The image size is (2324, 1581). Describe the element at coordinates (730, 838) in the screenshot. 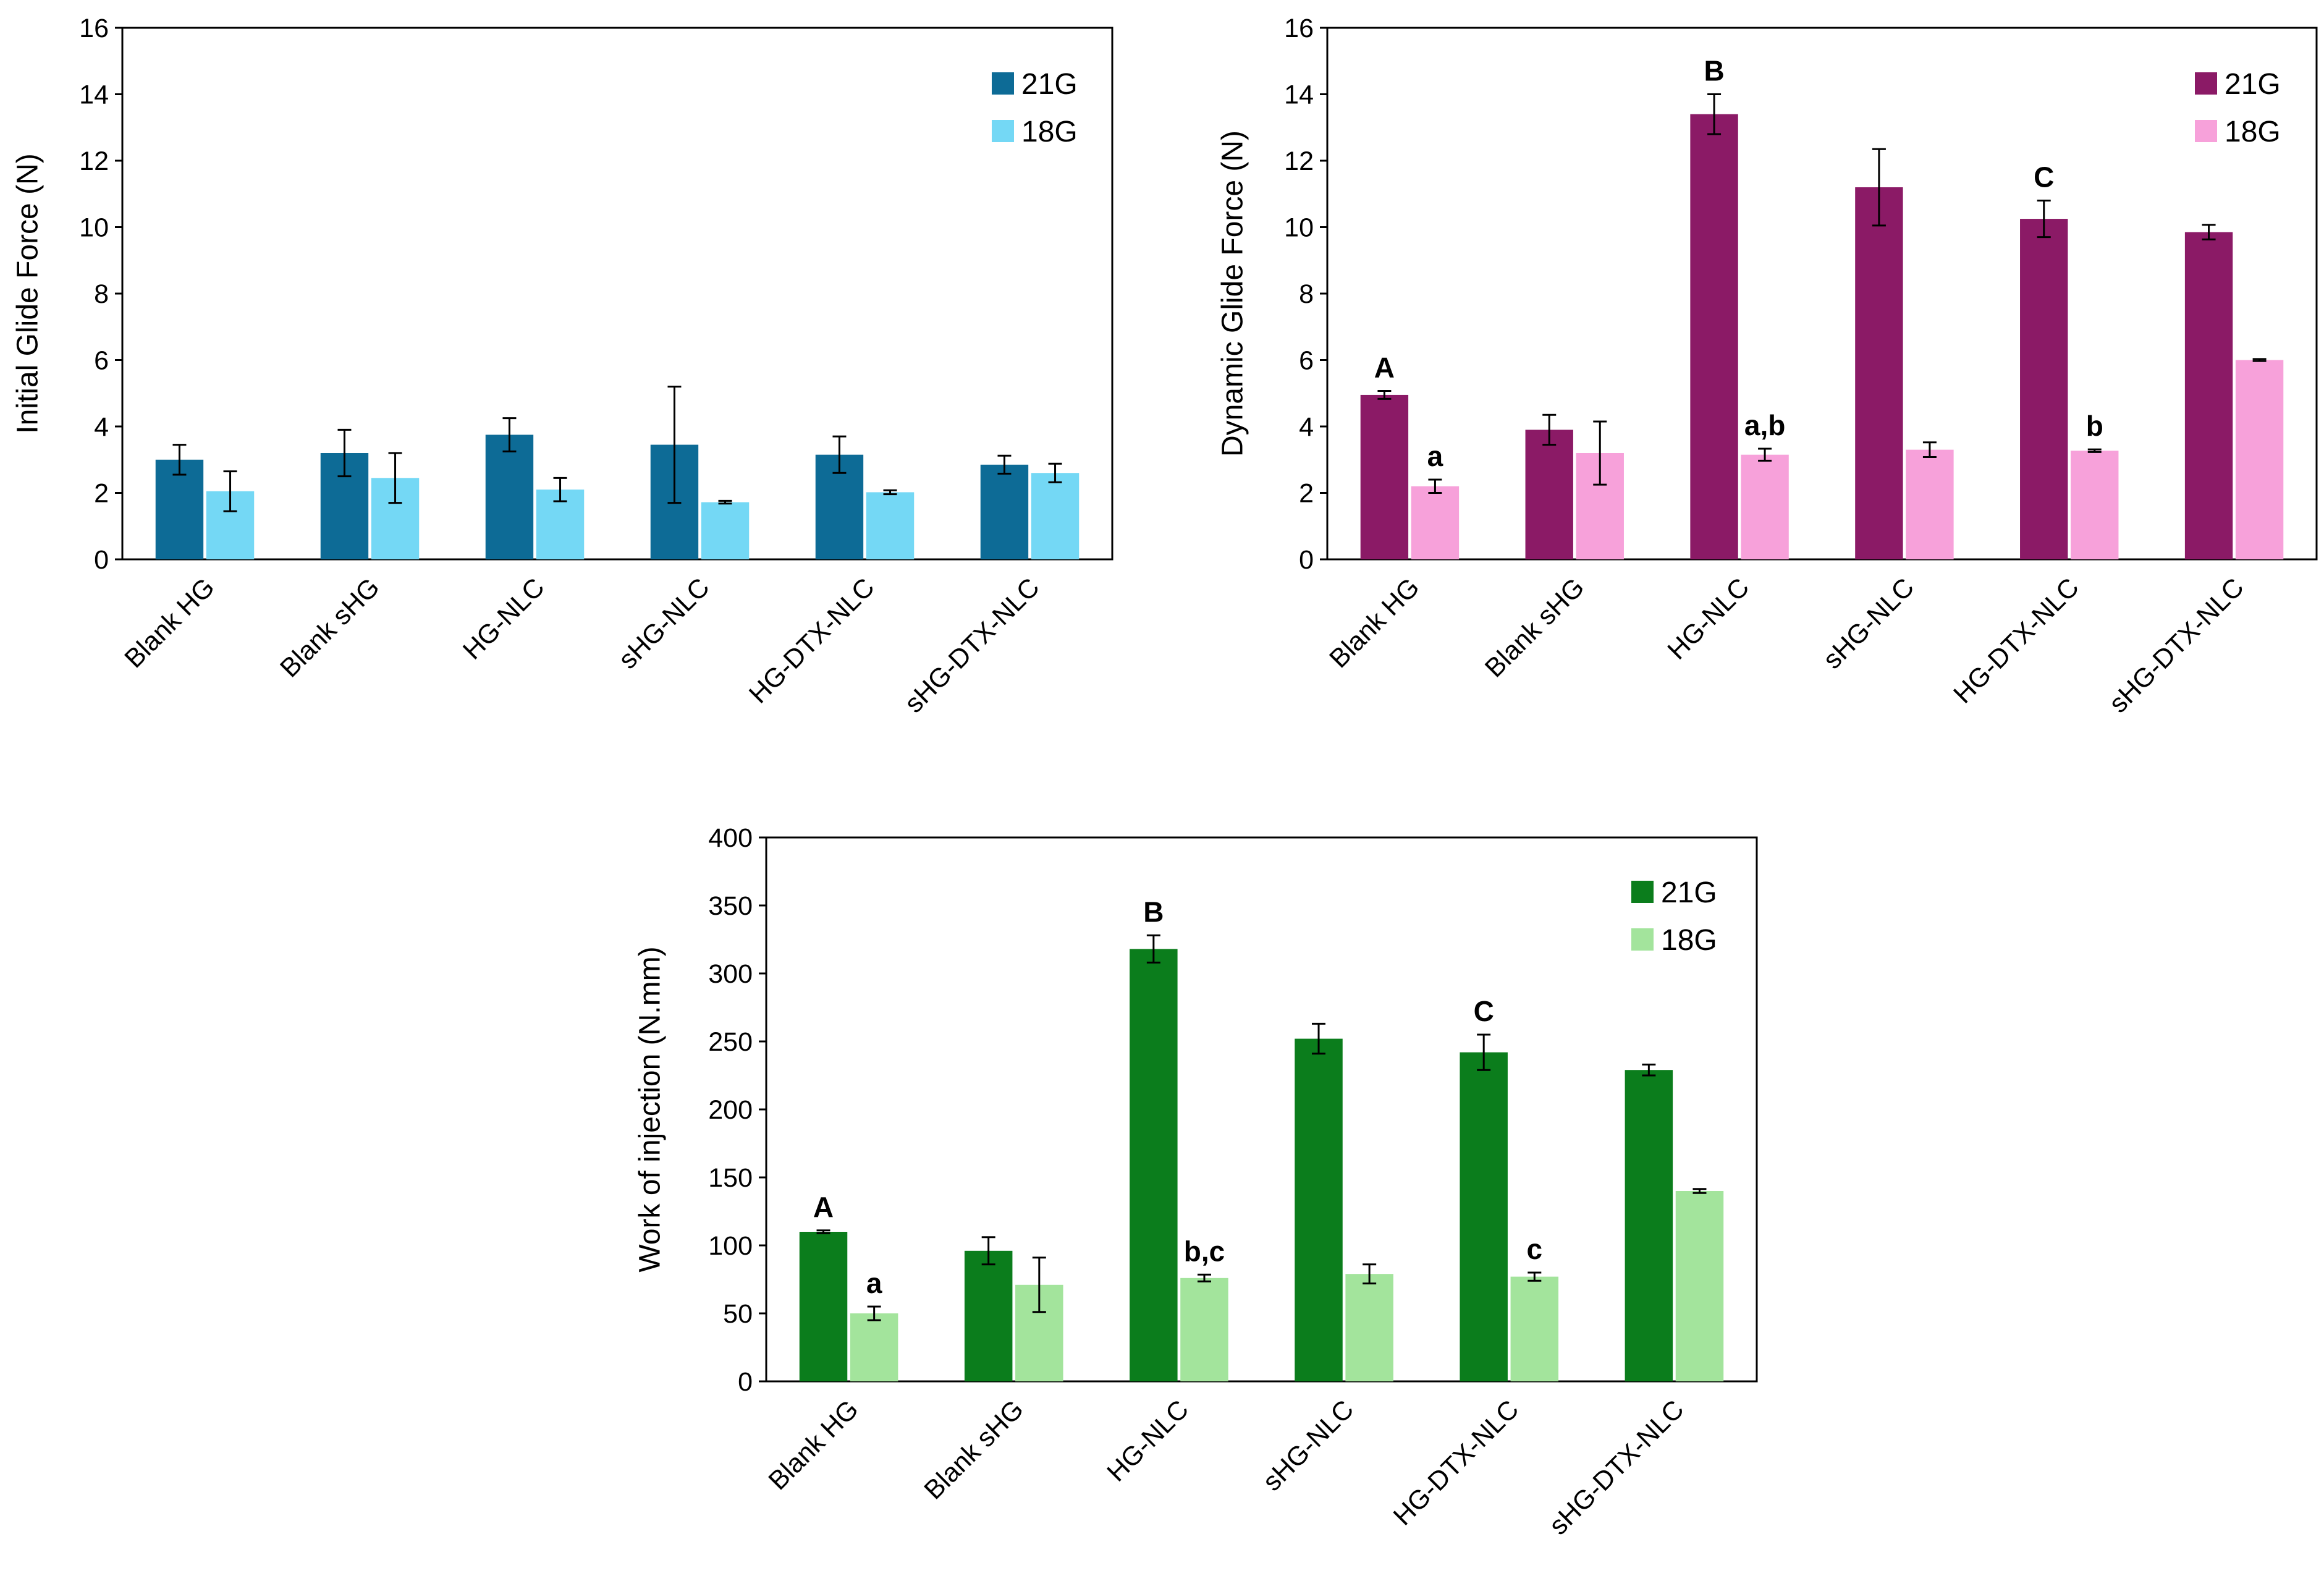

I see `y-tick-label: 400` at that location.